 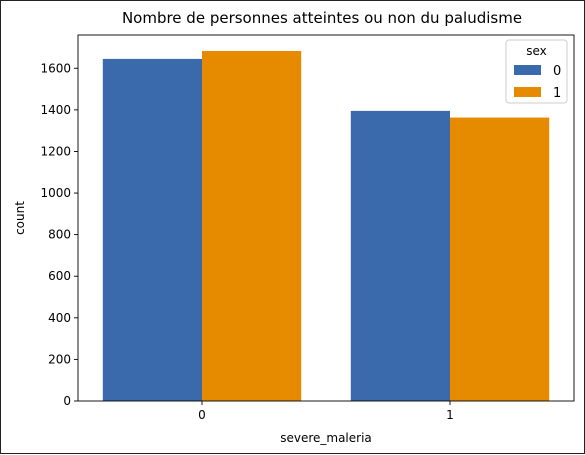 I want to click on y-tick-label: 400, so click(x=59, y=318).